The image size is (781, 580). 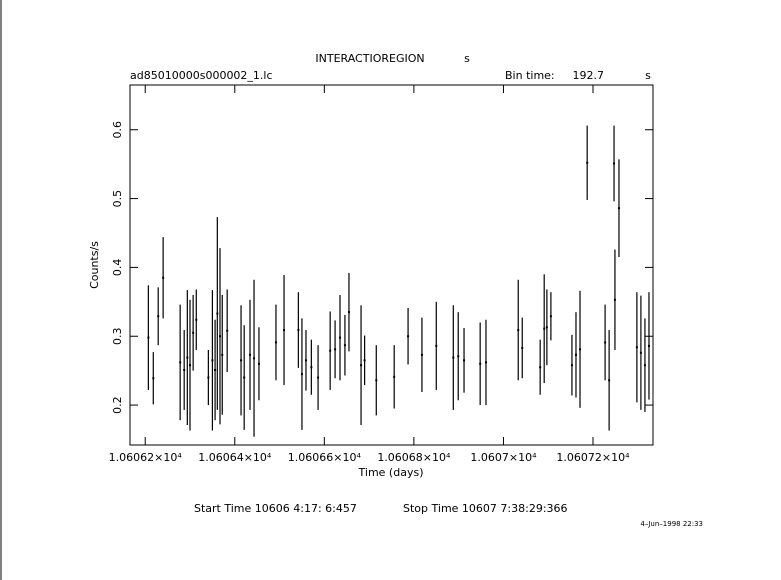 What do you see at coordinates (117, 268) in the screenshot?
I see `y-tick-label: 0.4` at bounding box center [117, 268].